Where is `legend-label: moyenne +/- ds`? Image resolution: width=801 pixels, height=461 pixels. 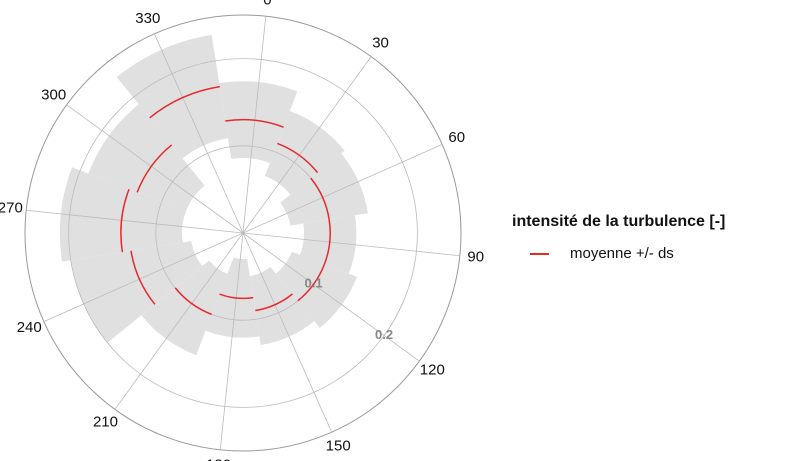 legend-label: moyenne +/- ds is located at coordinates (622, 253).